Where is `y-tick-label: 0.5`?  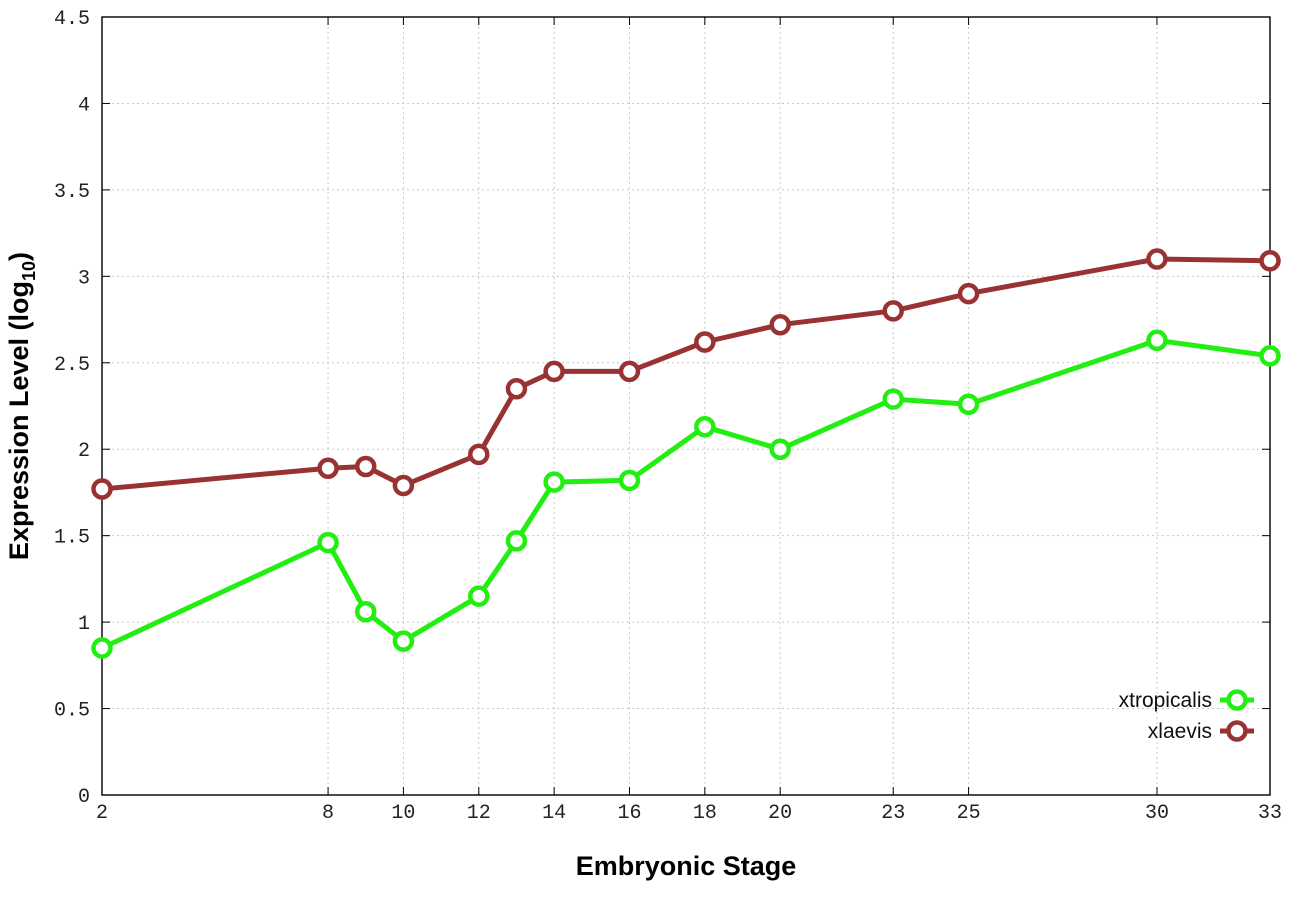
y-tick-label: 0.5 is located at coordinates (72, 711).